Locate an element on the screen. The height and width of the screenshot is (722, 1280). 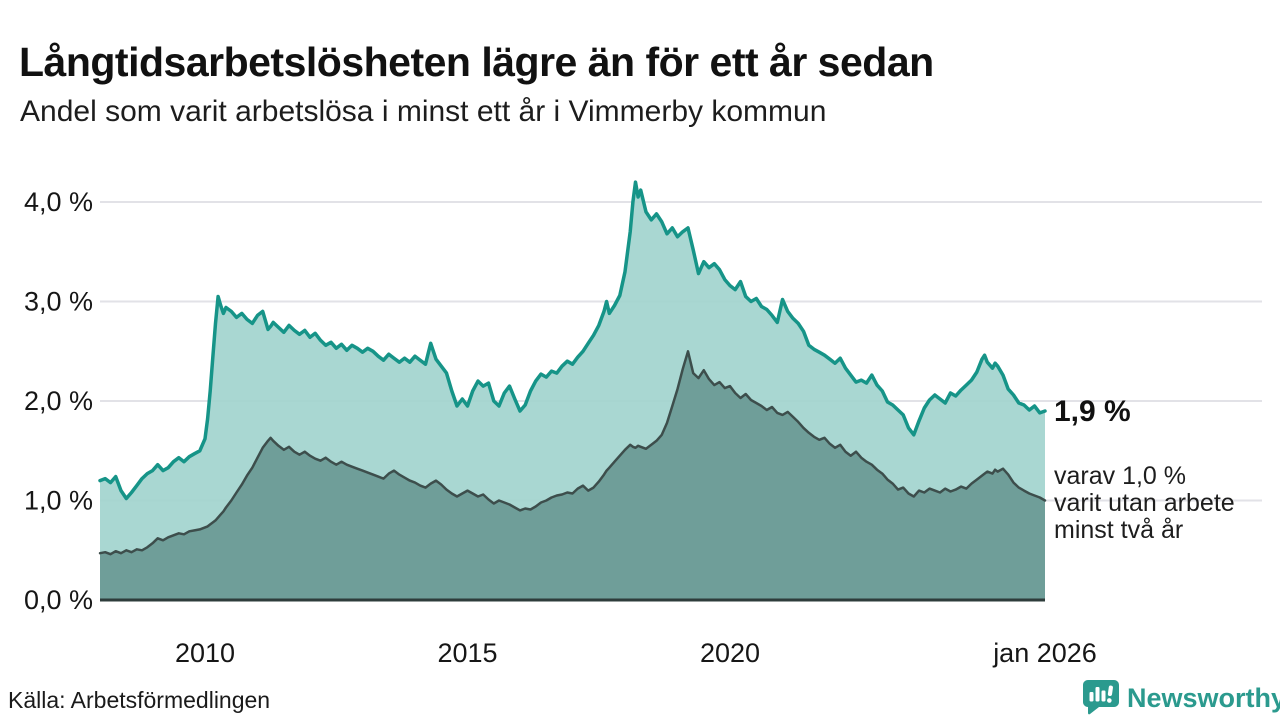
x-tick-label: 2010 is located at coordinates (205, 653).